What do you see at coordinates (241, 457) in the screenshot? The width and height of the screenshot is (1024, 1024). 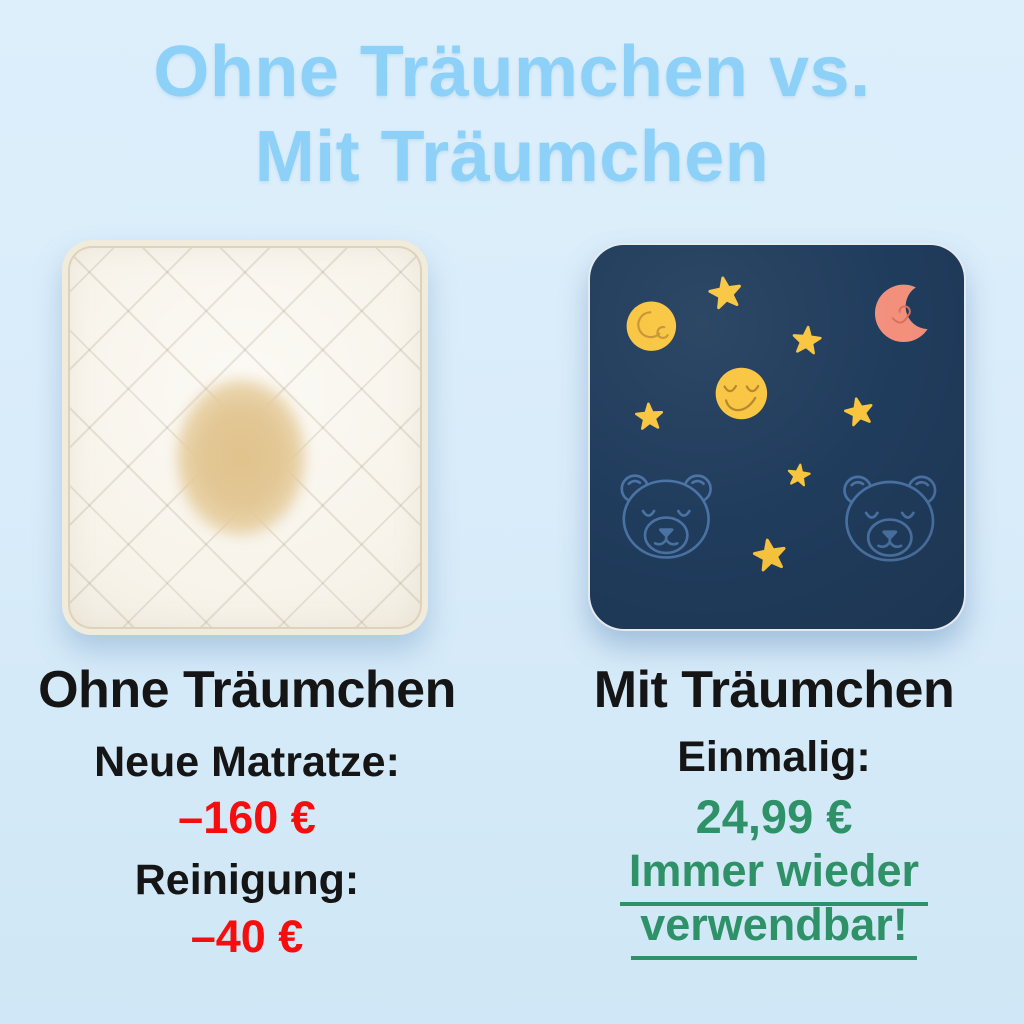 I see `mattress-stain` at bounding box center [241, 457].